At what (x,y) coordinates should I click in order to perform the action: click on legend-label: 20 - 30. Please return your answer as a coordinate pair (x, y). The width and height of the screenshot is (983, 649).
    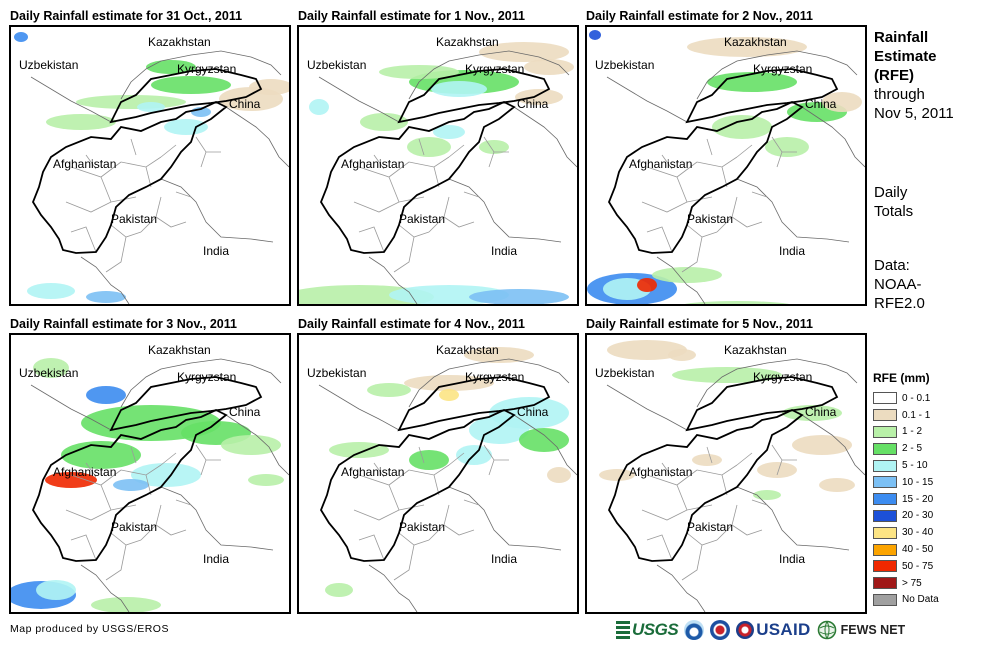
    Looking at the image, I should click on (918, 516).